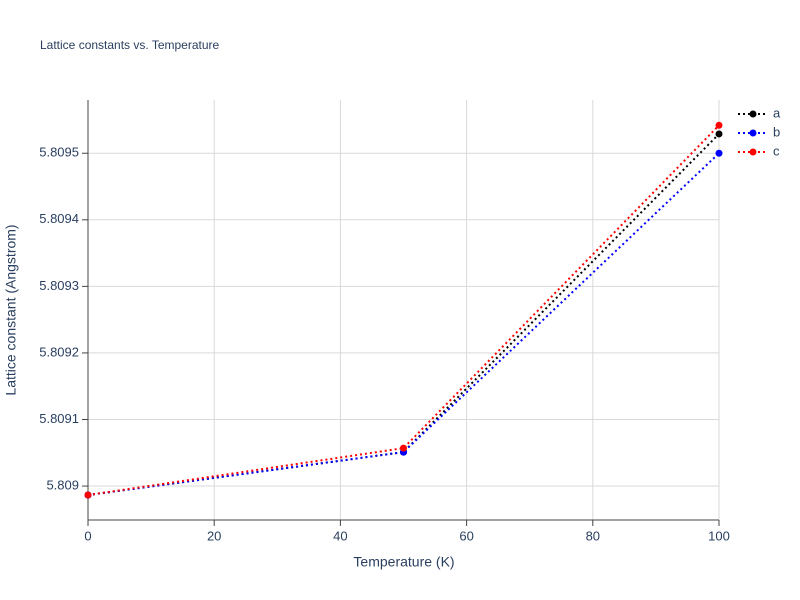 The height and width of the screenshot is (600, 800). I want to click on x-tick-label: 40, so click(340, 535).